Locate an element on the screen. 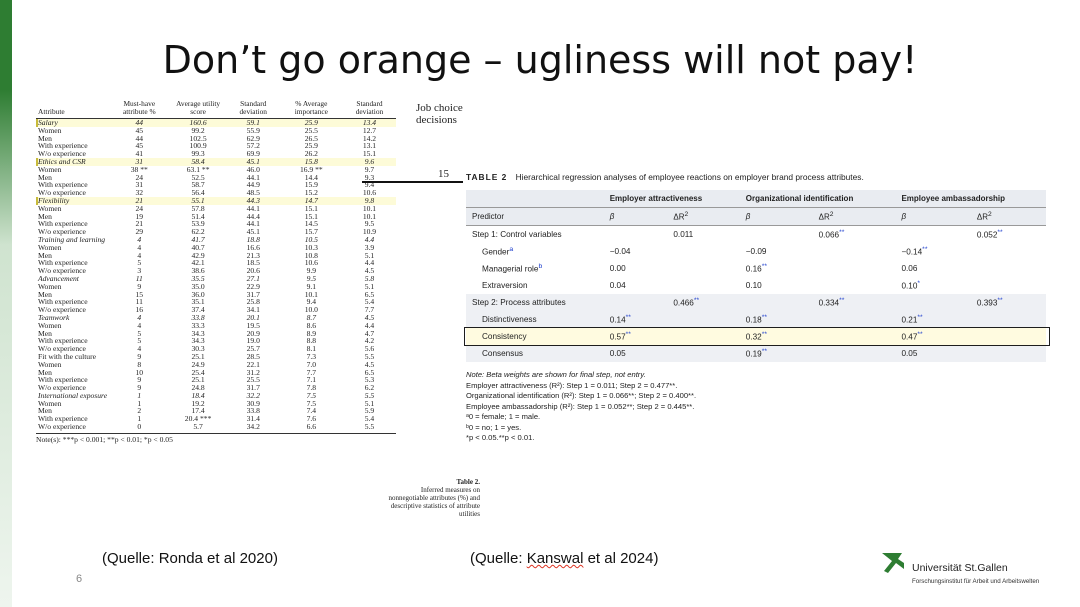 This screenshot has height=607, width=1080. cell-value: −0.09 is located at coordinates (776, 251).